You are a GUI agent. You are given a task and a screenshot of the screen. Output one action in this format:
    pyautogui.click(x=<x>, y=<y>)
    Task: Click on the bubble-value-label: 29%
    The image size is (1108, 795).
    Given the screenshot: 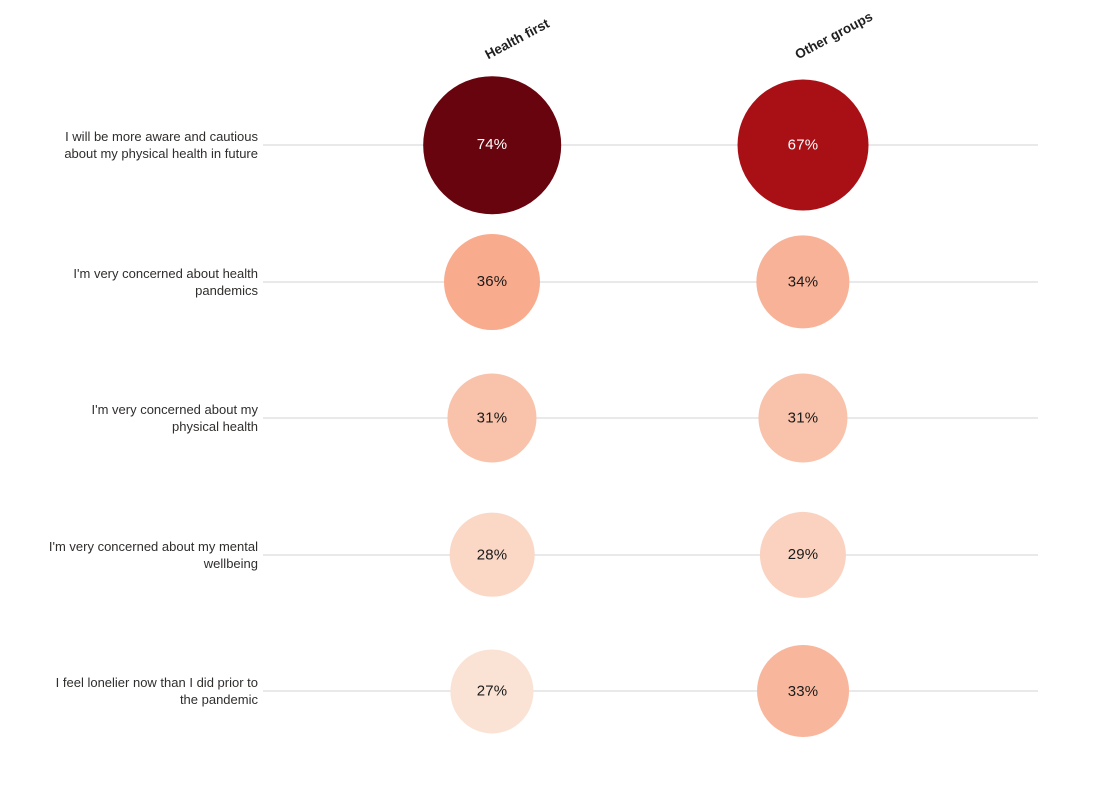 What is the action you would take?
    pyautogui.click(x=803, y=555)
    